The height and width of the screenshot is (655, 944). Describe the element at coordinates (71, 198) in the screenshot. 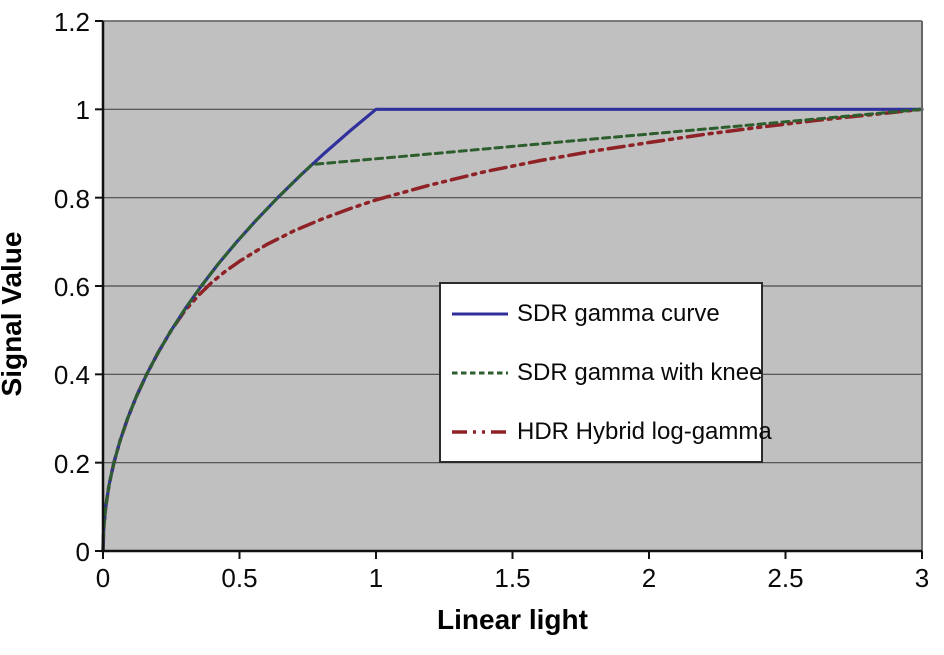

I see `y-tick-label: 0.8` at that location.